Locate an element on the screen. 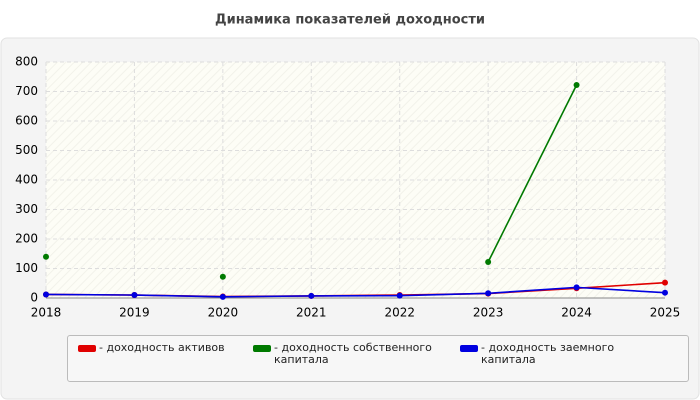  y-tick-label: 400 is located at coordinates (26, 180).